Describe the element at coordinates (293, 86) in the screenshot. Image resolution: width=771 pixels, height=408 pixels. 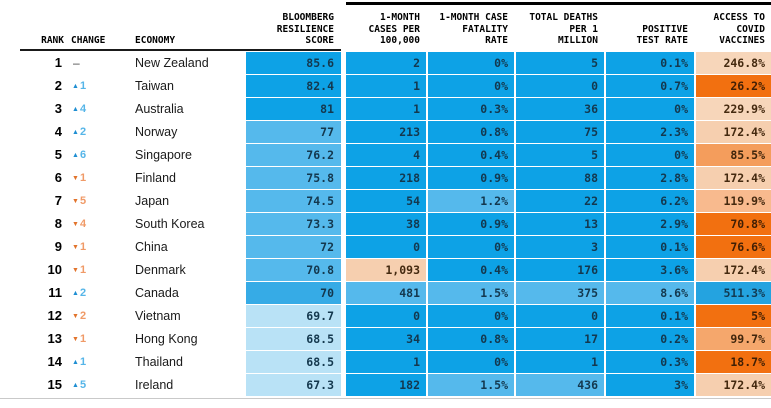
I see `score-cell: 82.4` at that location.